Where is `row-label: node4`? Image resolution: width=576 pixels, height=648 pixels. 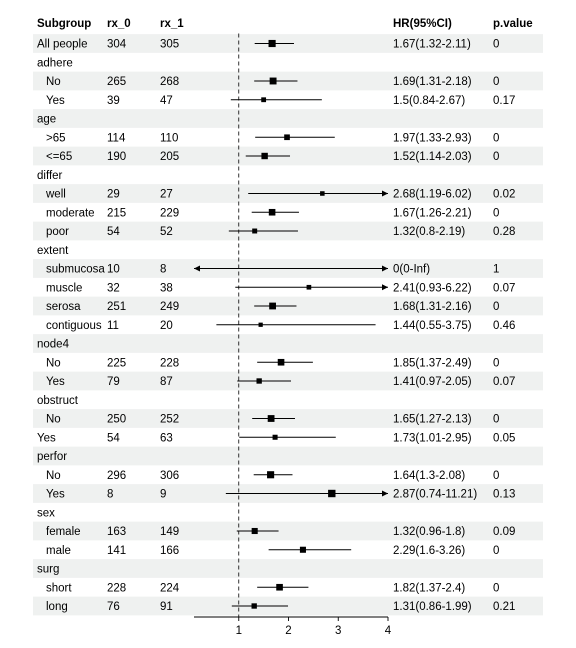 row-label: node4 is located at coordinates (53, 345).